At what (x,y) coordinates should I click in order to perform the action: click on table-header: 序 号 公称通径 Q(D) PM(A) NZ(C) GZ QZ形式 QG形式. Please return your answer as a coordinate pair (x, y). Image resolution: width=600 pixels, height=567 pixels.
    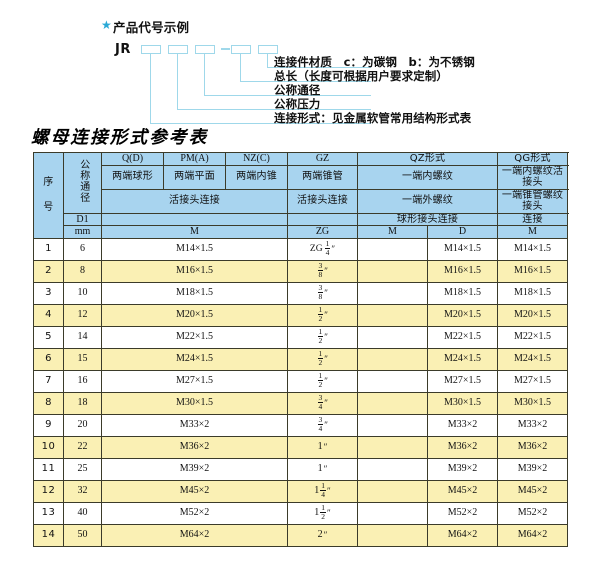
    Looking at the image, I should click on (300, 195).